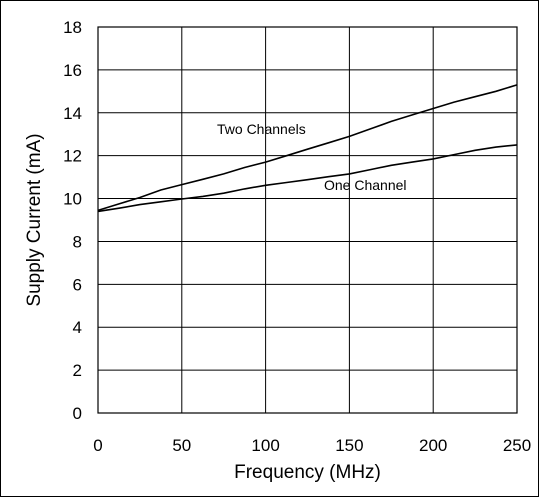 The height and width of the screenshot is (497, 539). Describe the element at coordinates (312, 445) in the screenshot. I see `x-tick-labels: 0 50 100 150 200 250` at that location.